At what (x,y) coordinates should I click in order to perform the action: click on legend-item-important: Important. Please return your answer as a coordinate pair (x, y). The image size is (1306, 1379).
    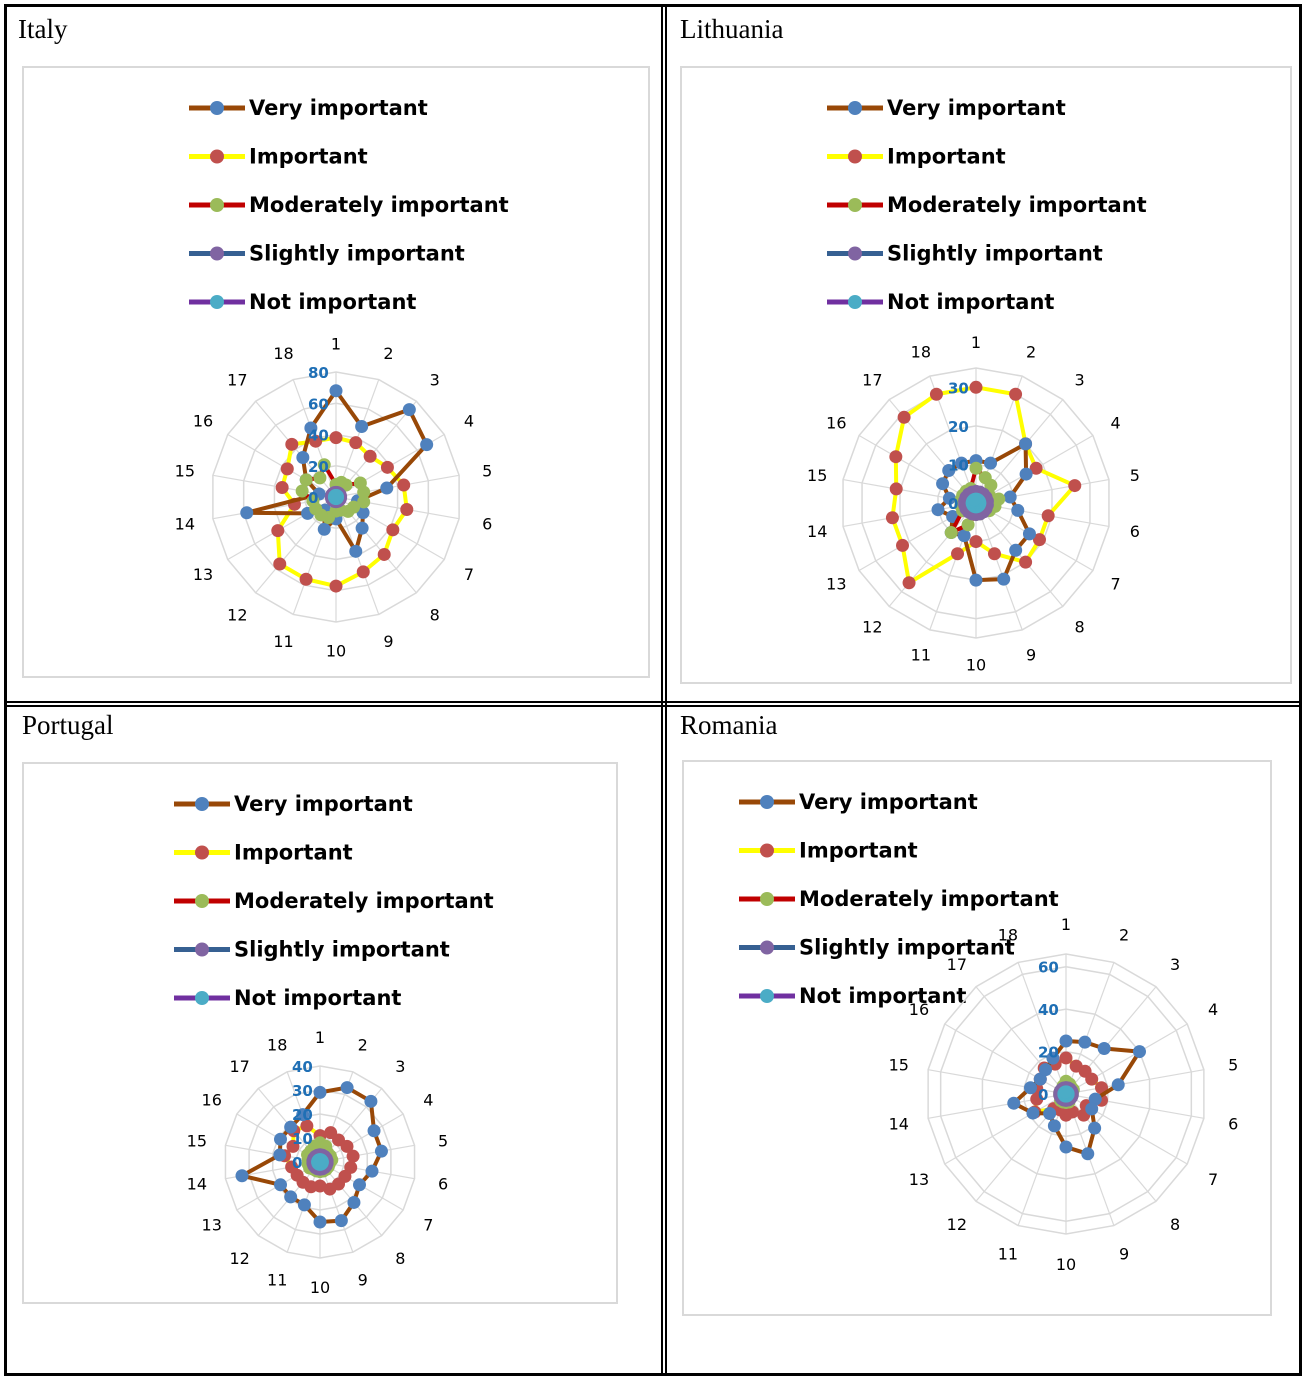
    Looking at the image, I should click on (263, 853).